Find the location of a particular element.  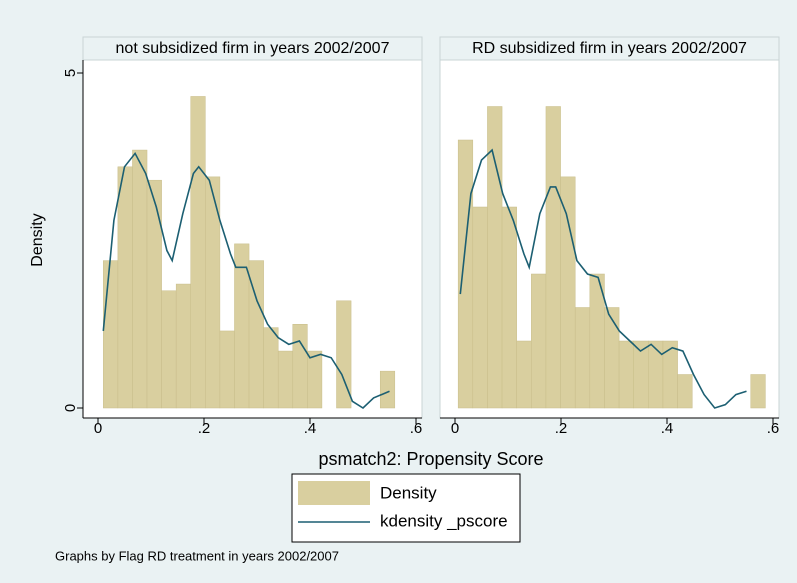

y-axis-label: Density is located at coordinates (37, 239).